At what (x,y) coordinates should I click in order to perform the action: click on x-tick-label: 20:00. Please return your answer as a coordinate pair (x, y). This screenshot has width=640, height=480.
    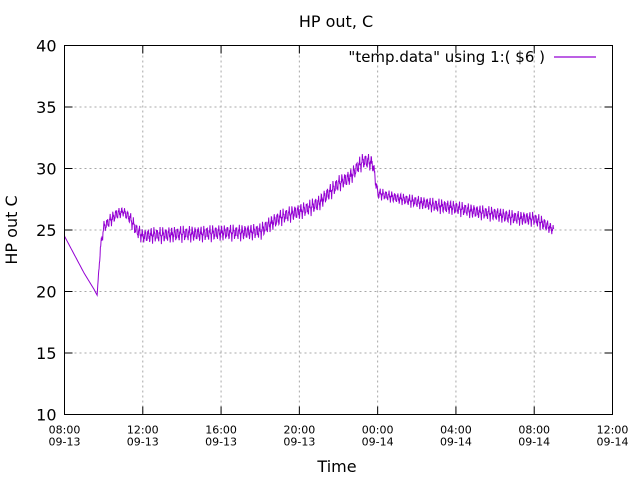
    Looking at the image, I should click on (300, 430).